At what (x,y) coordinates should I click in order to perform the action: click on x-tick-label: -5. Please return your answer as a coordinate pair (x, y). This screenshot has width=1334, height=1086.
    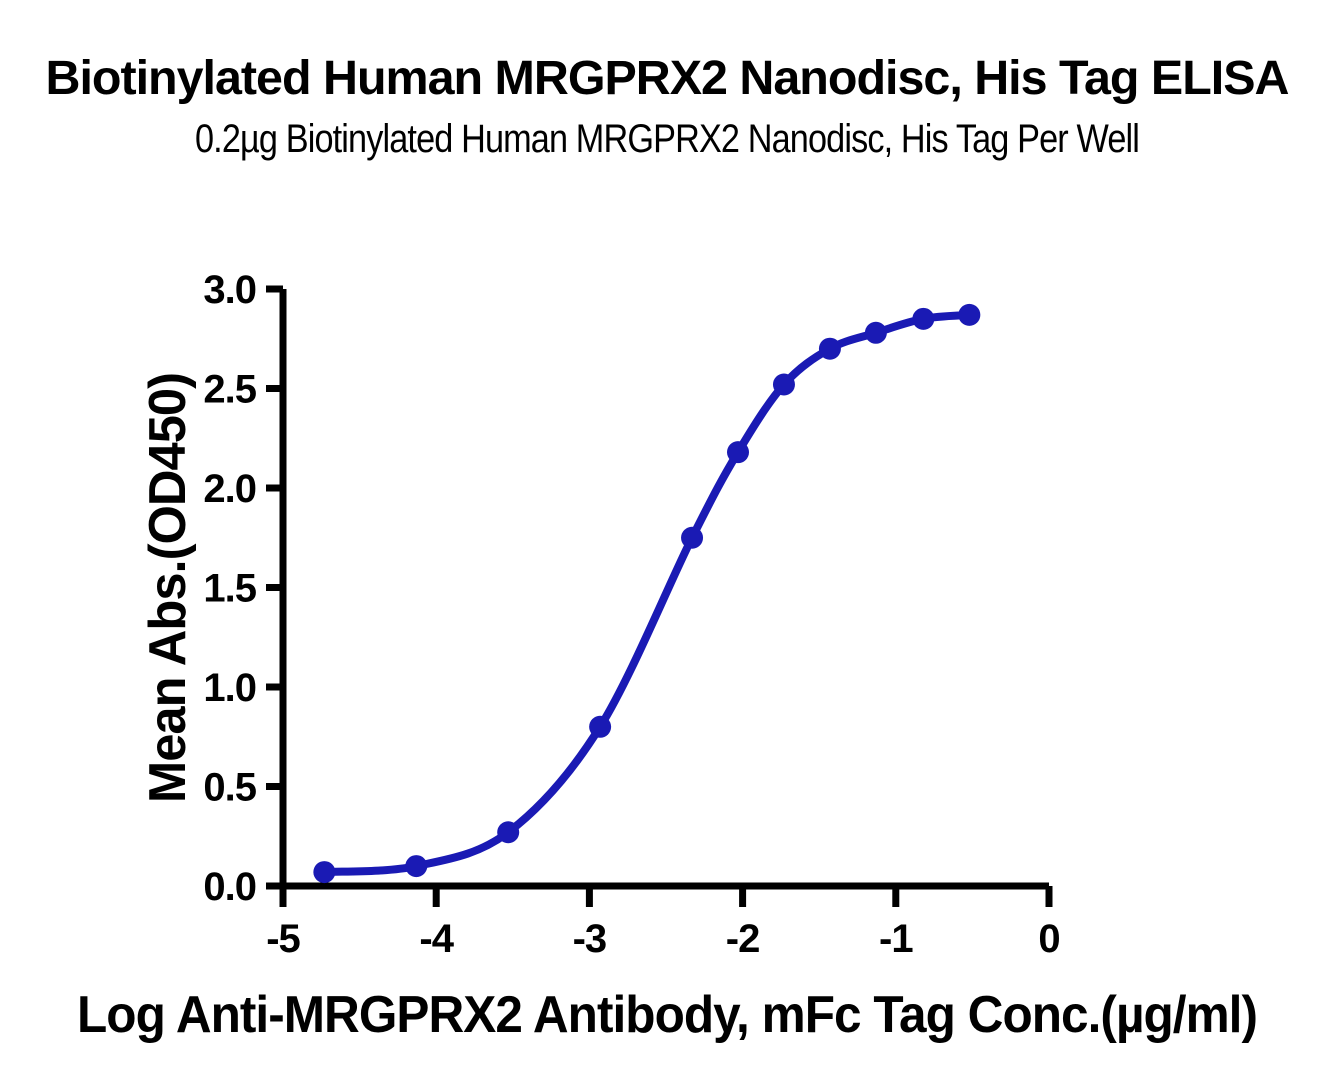
    Looking at the image, I should click on (283, 939).